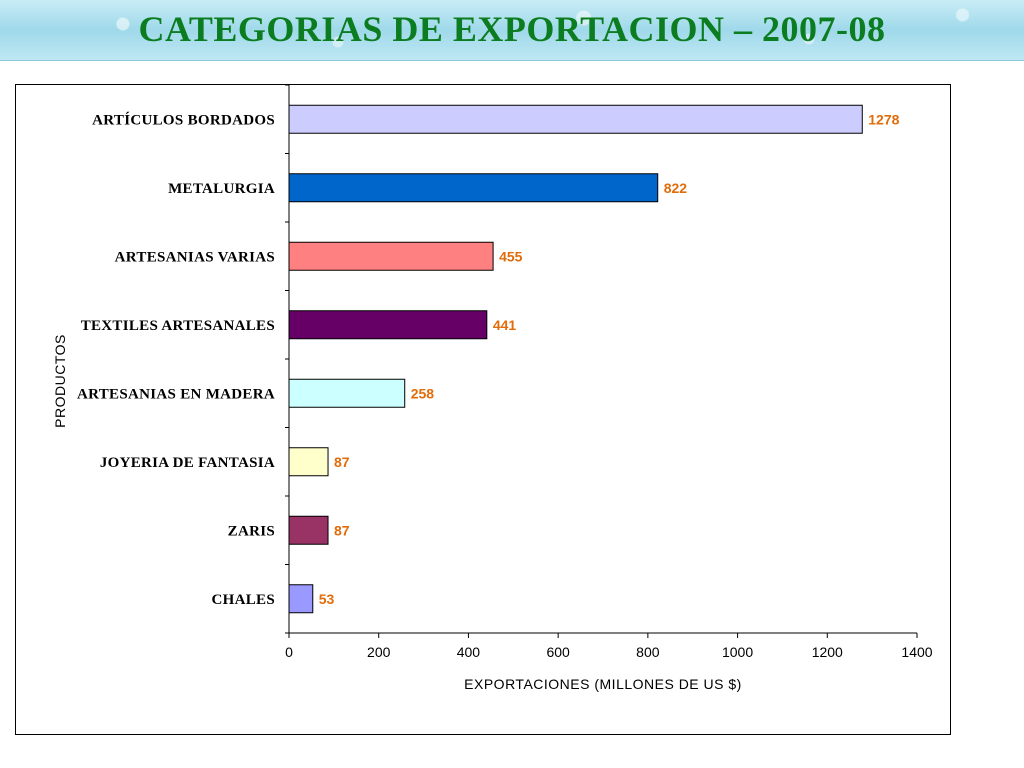 Image resolution: width=1024 pixels, height=768 pixels. What do you see at coordinates (183, 119) in the screenshot?
I see `category-label: ARTÍCULOS BORDADOS` at bounding box center [183, 119].